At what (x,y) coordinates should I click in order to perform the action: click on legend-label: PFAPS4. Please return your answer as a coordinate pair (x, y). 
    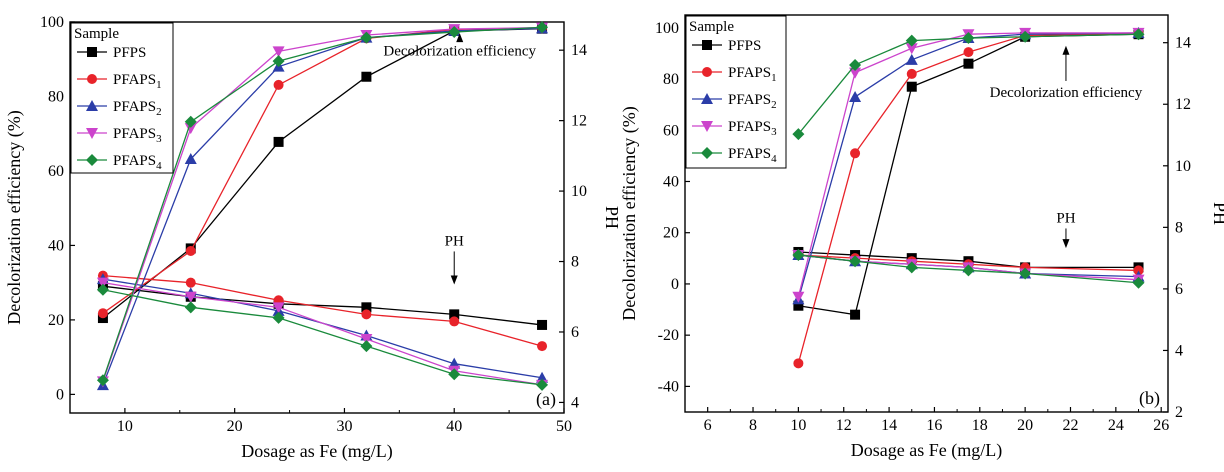
    Looking at the image, I should click on (137, 162).